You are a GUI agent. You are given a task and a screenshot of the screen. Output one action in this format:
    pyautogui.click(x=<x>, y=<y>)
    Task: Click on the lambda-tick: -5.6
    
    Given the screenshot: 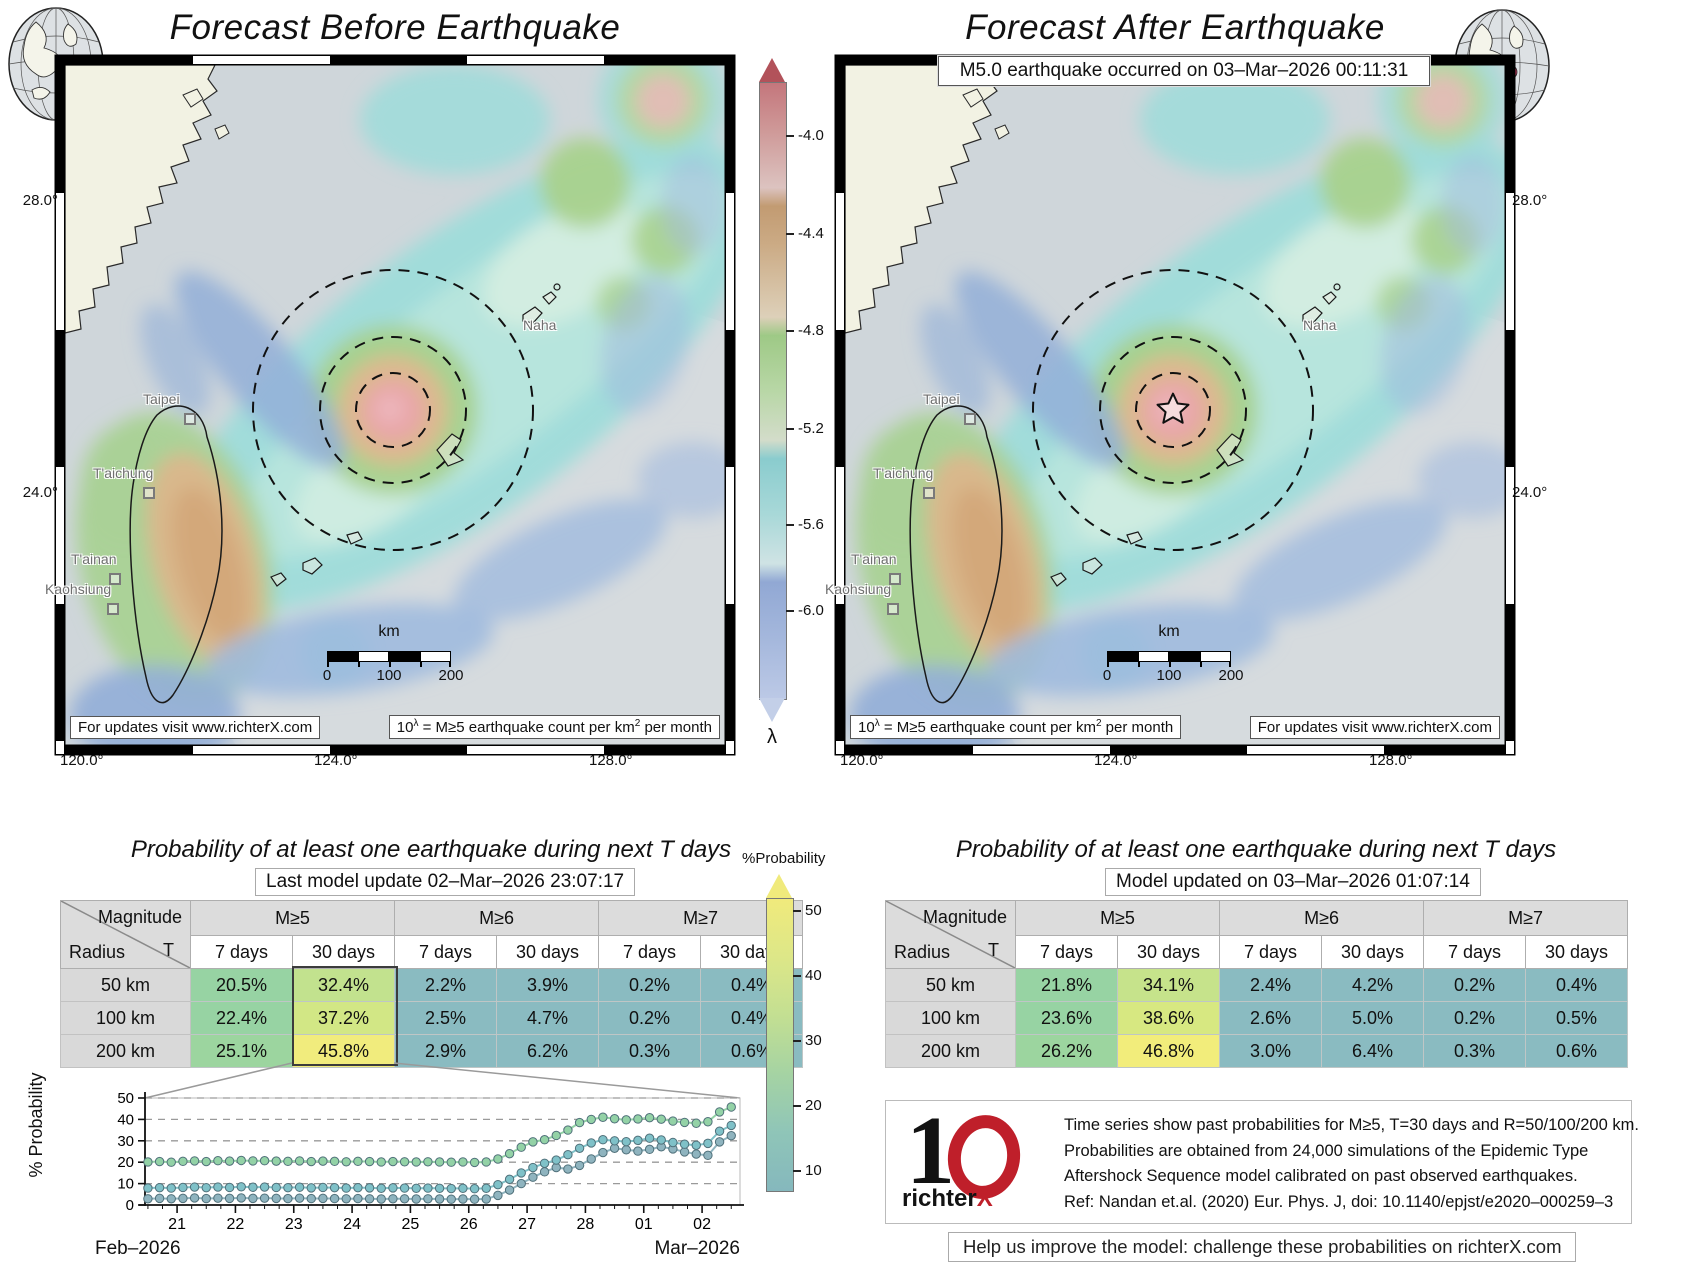 What is the action you would take?
    pyautogui.click(x=811, y=524)
    